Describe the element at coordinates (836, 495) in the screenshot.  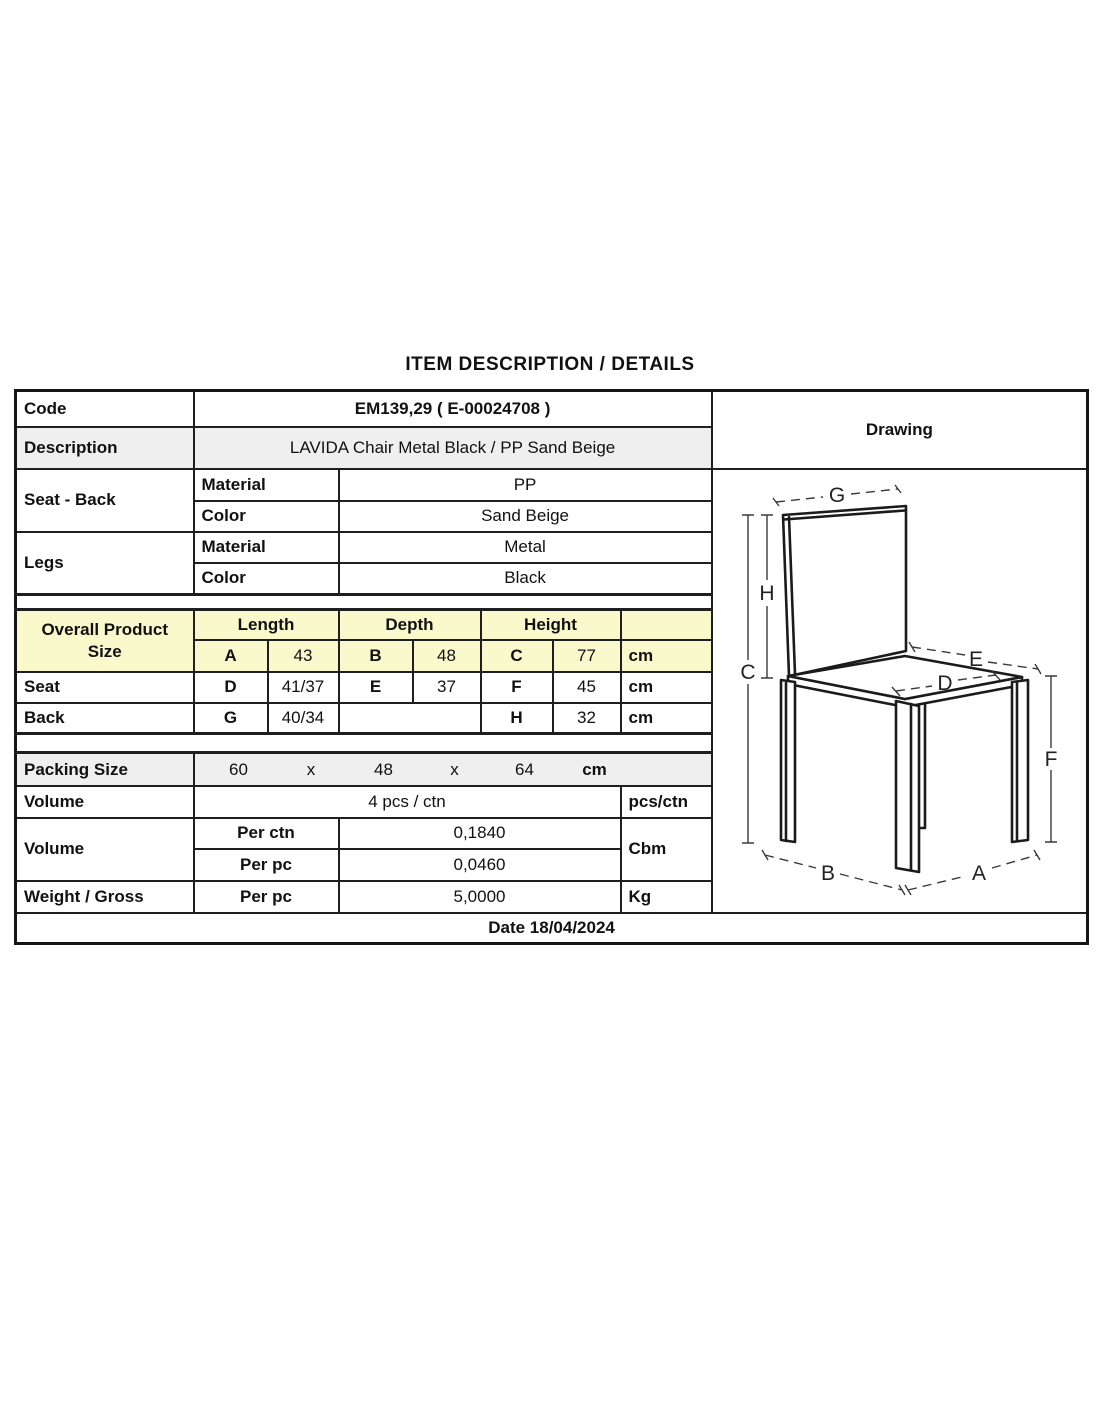
I see `dim-label-g: G` at that location.